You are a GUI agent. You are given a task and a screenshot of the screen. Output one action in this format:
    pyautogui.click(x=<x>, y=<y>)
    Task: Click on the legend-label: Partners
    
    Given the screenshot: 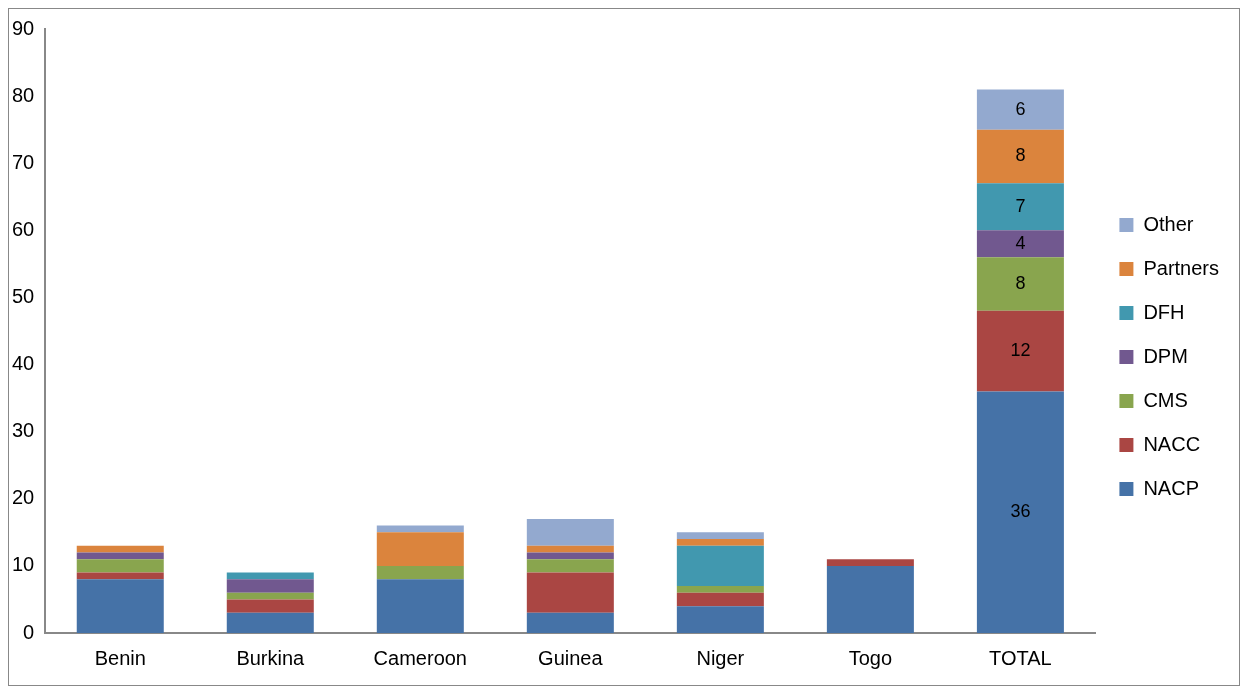 What is the action you would take?
    pyautogui.click(x=1181, y=267)
    